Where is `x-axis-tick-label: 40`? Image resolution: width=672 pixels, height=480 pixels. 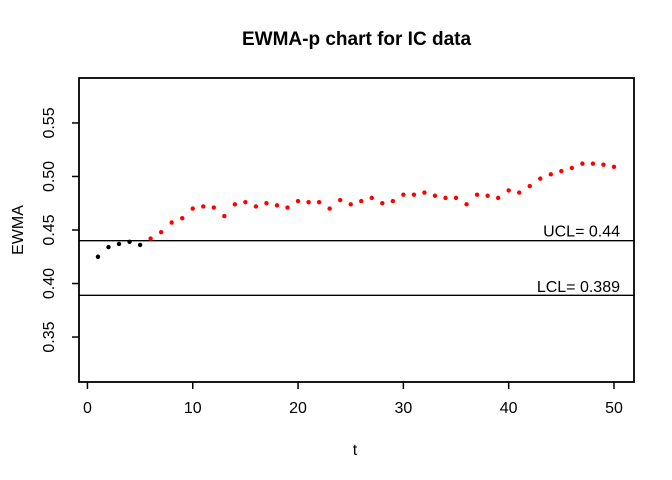 x-axis-tick-label: 40 is located at coordinates (509, 408).